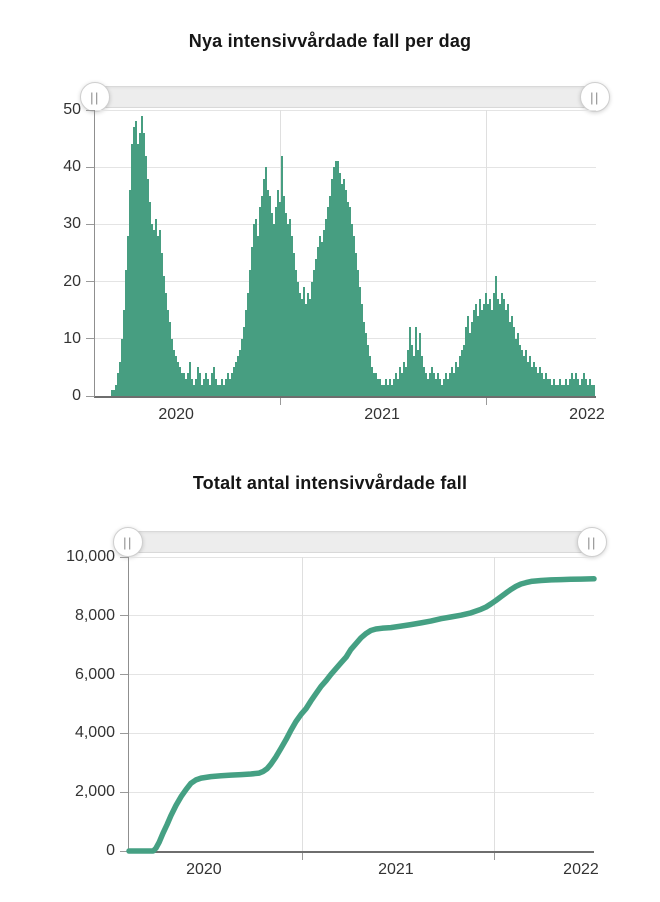 This screenshot has width=660, height=902. Describe the element at coordinates (72, 167) in the screenshot. I see `y-tick-label: 40` at that location.